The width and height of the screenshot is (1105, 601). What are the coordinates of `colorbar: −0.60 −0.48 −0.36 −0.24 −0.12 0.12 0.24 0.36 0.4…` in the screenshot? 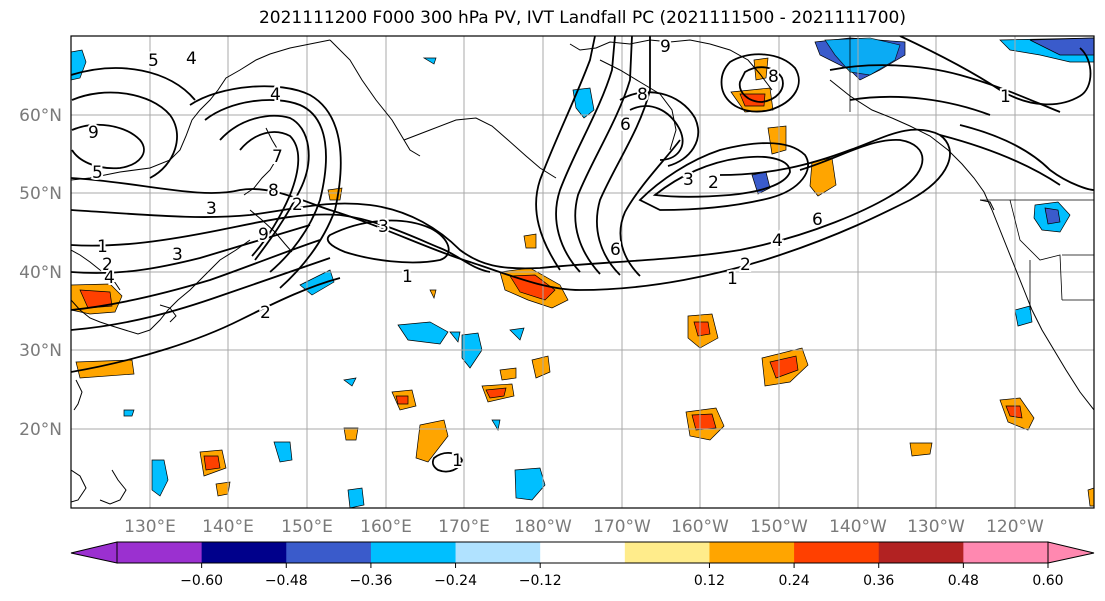 It's located at (582, 565).